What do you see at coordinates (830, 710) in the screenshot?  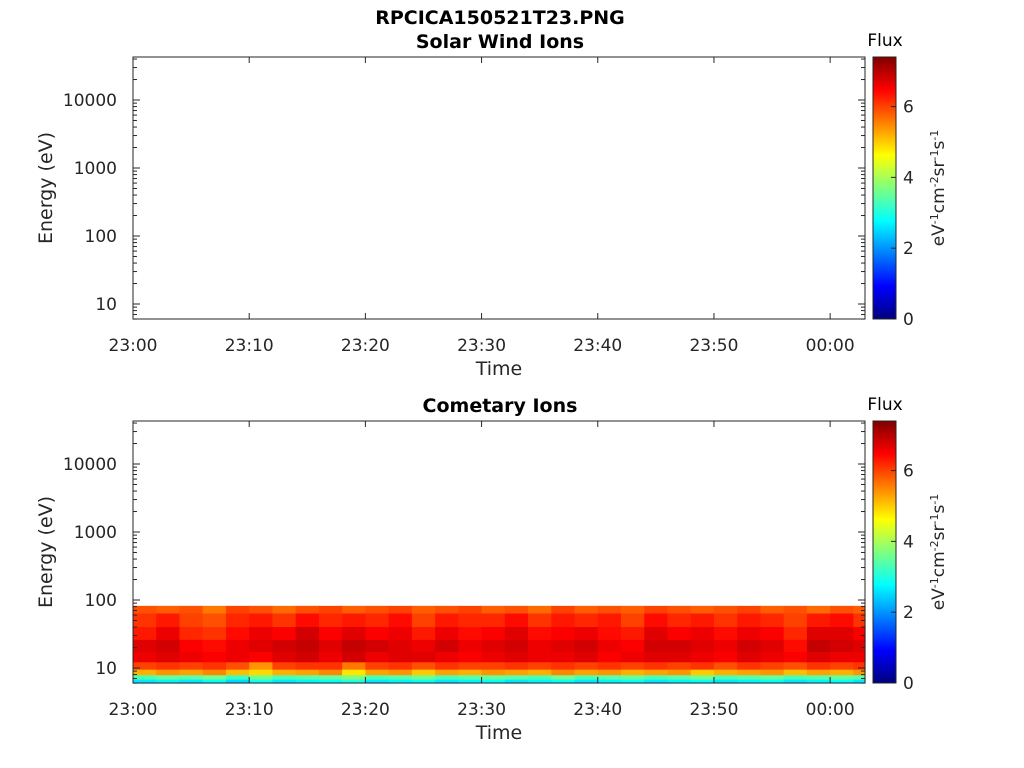 I see `x-tick-label: 00:00` at bounding box center [830, 710].